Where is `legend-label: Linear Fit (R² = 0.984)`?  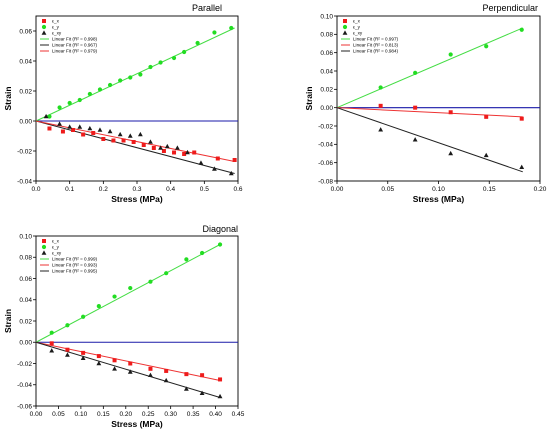
legend-label: Linear Fit (R² = 0.984) is located at coordinates (376, 51).